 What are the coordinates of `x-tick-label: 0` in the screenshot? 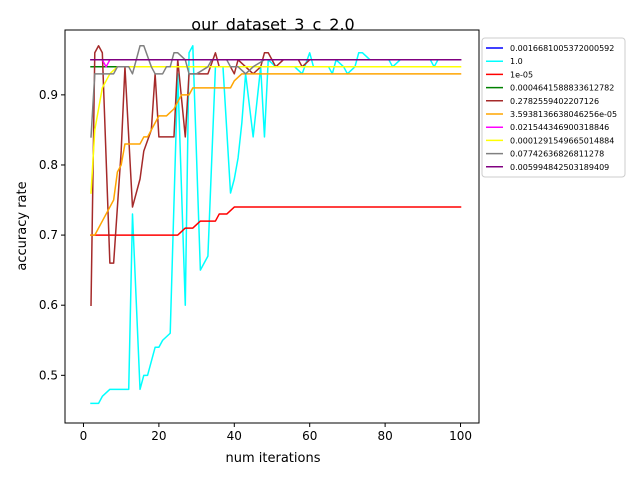 It's located at (84, 436).